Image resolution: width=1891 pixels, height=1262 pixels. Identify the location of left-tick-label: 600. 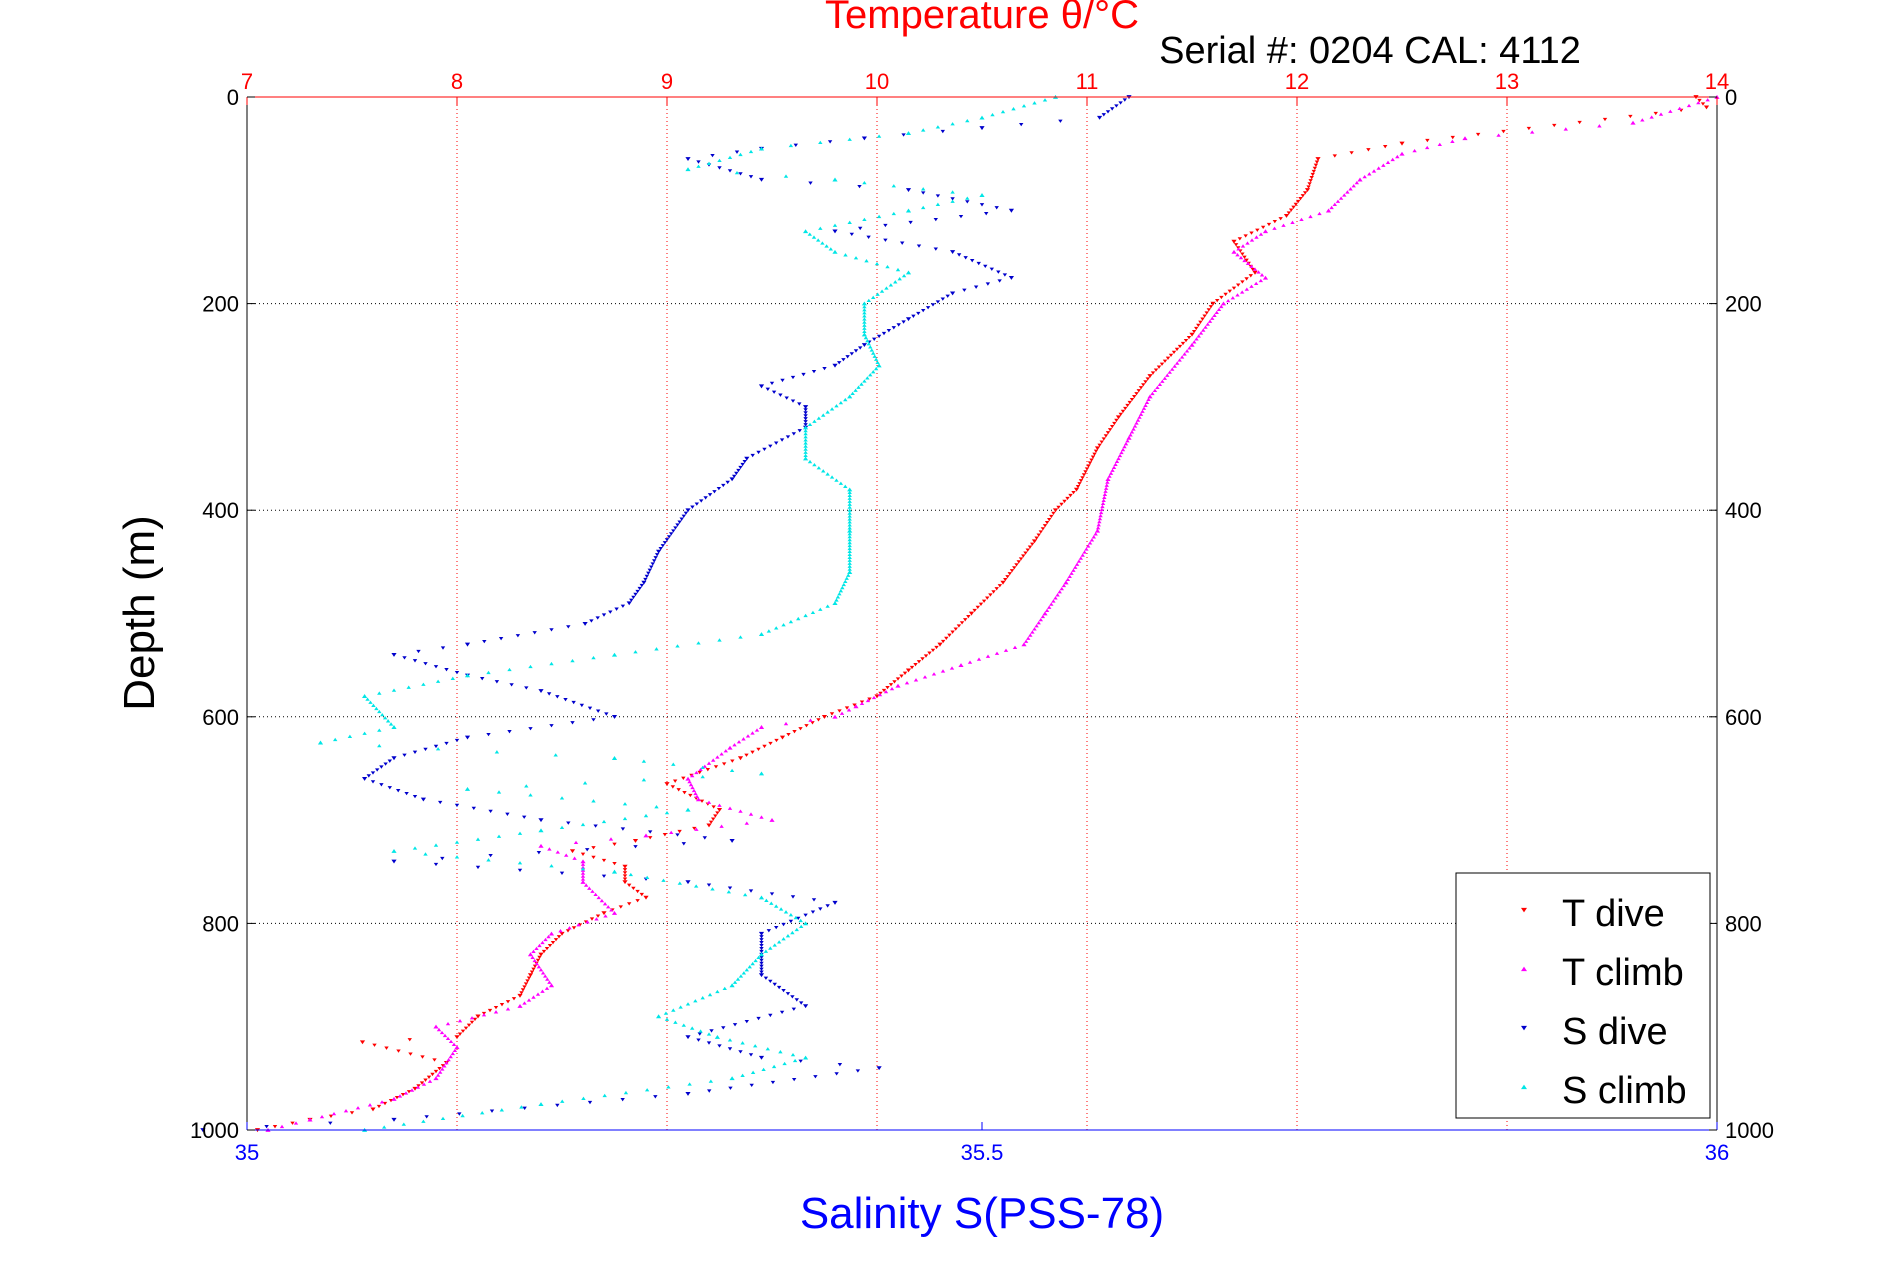
(220, 717).